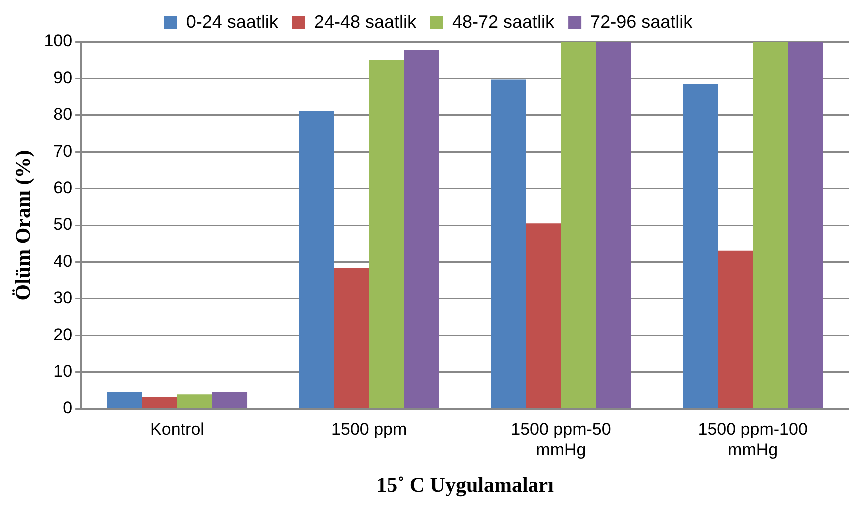  Describe the element at coordinates (370, 429) in the screenshot. I see `x-tick-label: 1500 ppm` at that location.